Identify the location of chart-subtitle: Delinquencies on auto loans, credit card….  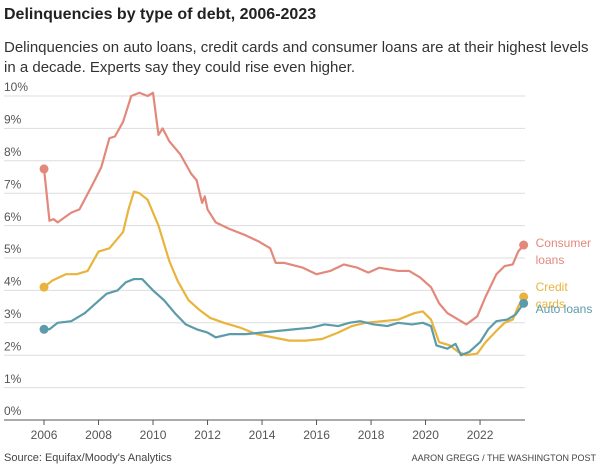
(296, 57).